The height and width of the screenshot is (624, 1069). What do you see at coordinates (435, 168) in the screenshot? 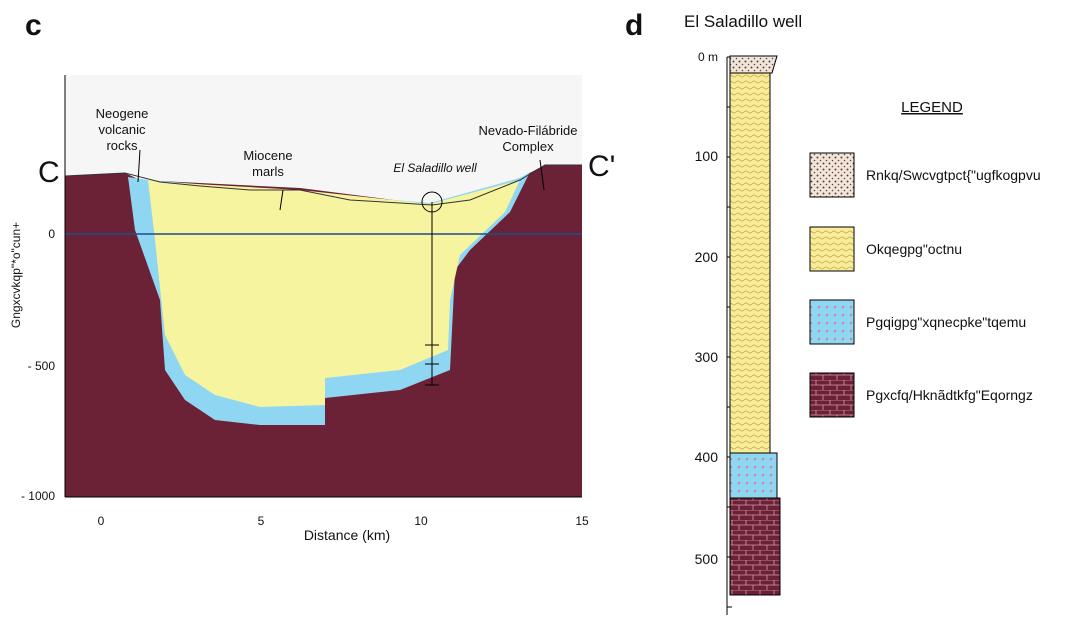
I see `label: El Saladillo well` at bounding box center [435, 168].